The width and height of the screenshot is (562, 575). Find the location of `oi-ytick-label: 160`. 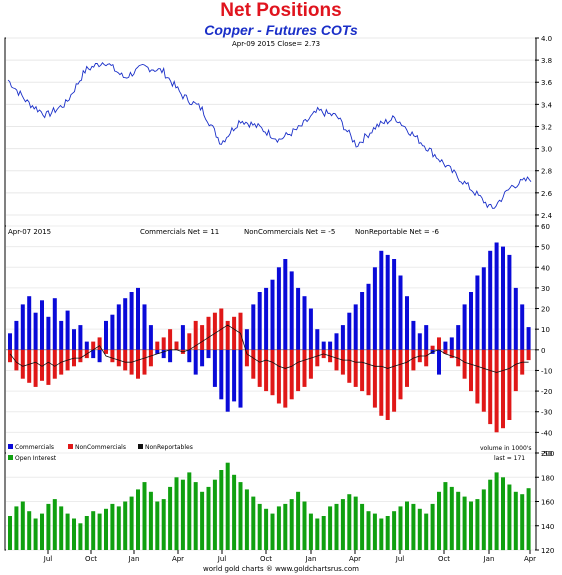

oi-ytick-label: 160 is located at coordinates (547, 503).